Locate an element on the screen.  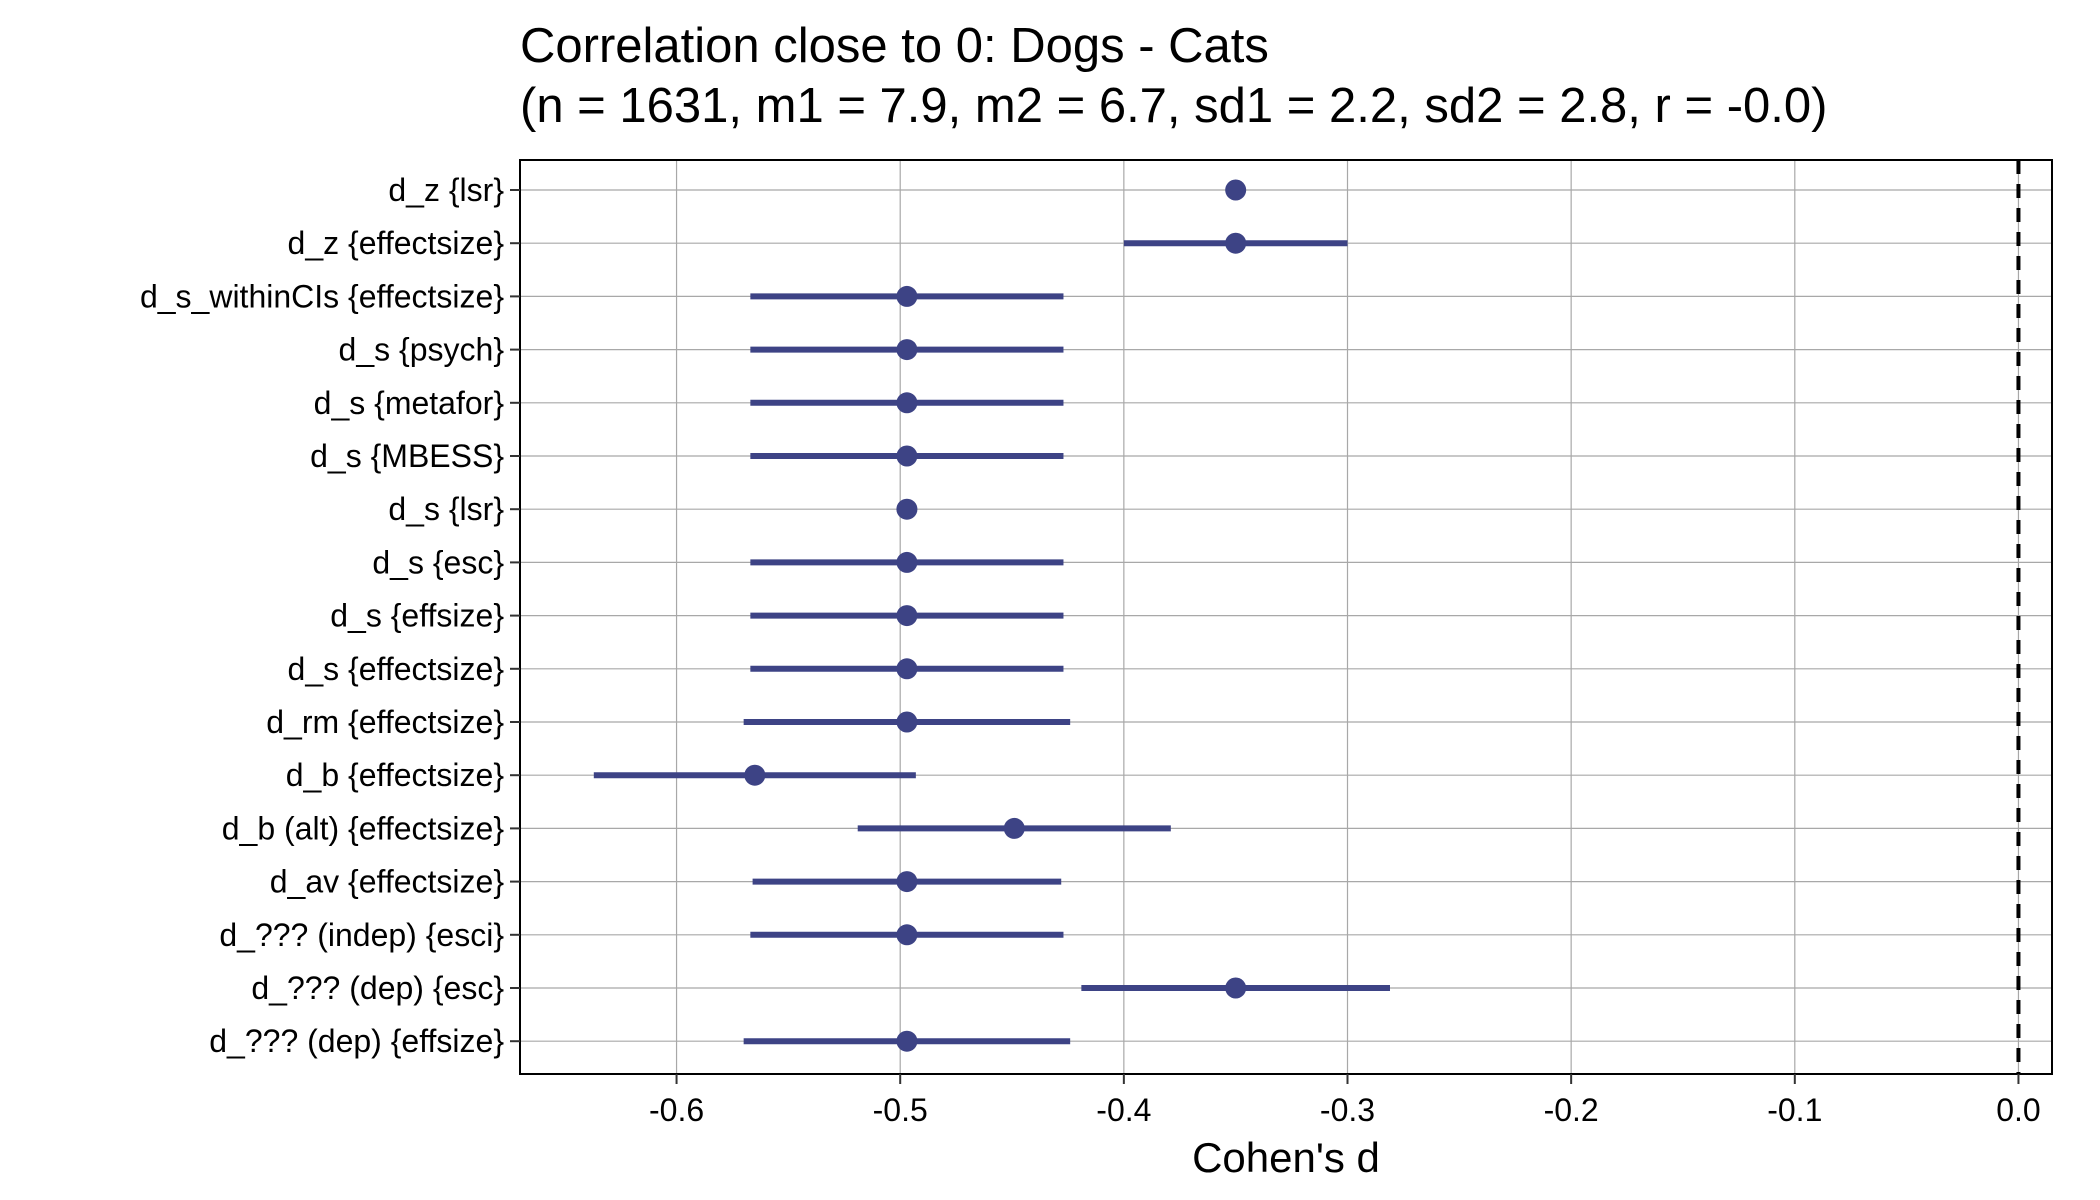
y-tick-label: d_rm {effectsize} is located at coordinates (385, 722).